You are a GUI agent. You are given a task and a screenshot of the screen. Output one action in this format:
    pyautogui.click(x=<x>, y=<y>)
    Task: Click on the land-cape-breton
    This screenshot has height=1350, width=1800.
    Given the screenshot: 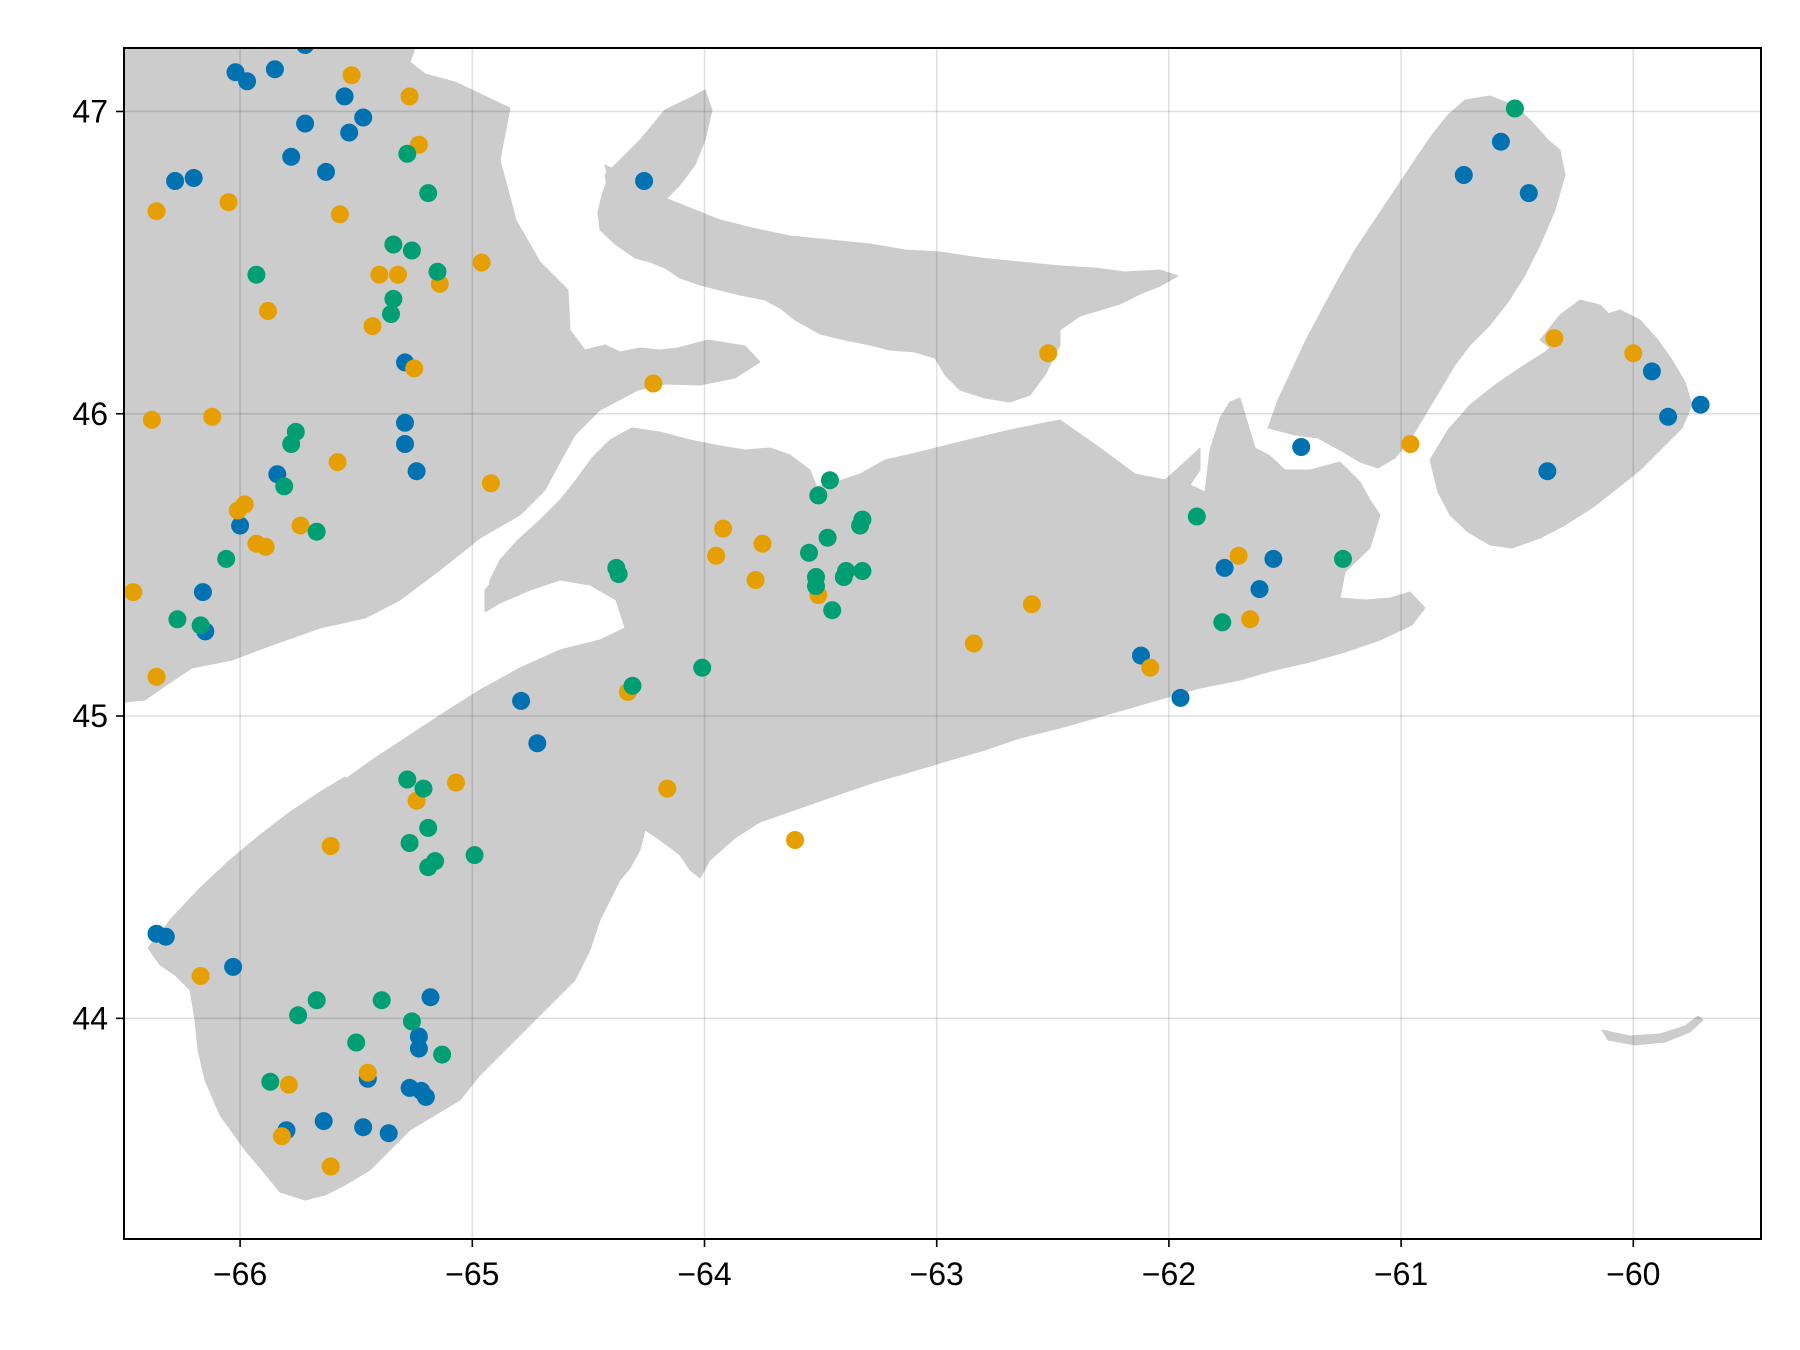 What is the action you would take?
    pyautogui.click(x=1416, y=282)
    